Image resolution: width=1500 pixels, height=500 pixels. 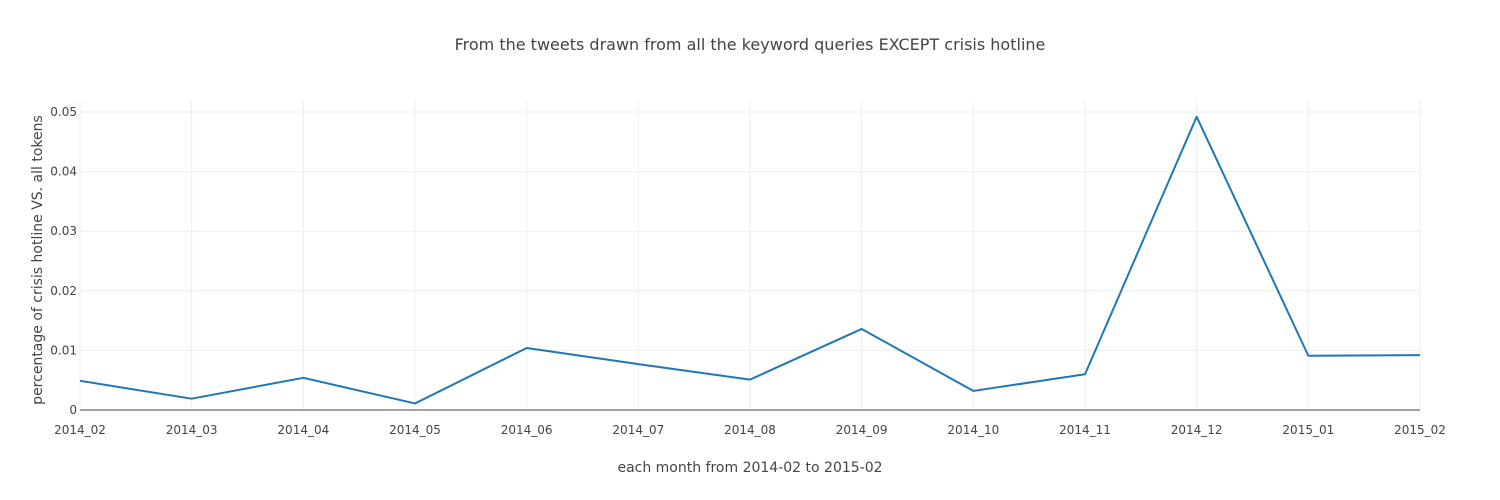 I want to click on x-tick-label: 2015_02, so click(x=1420, y=430).